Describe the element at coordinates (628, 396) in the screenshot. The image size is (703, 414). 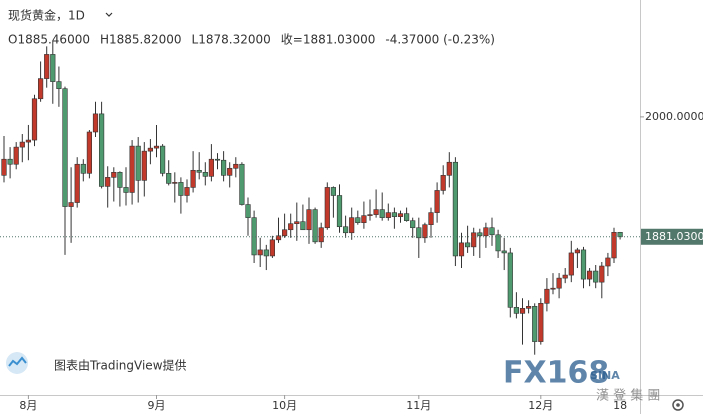
I see `watermark-text: 漢 登 集 團` at that location.